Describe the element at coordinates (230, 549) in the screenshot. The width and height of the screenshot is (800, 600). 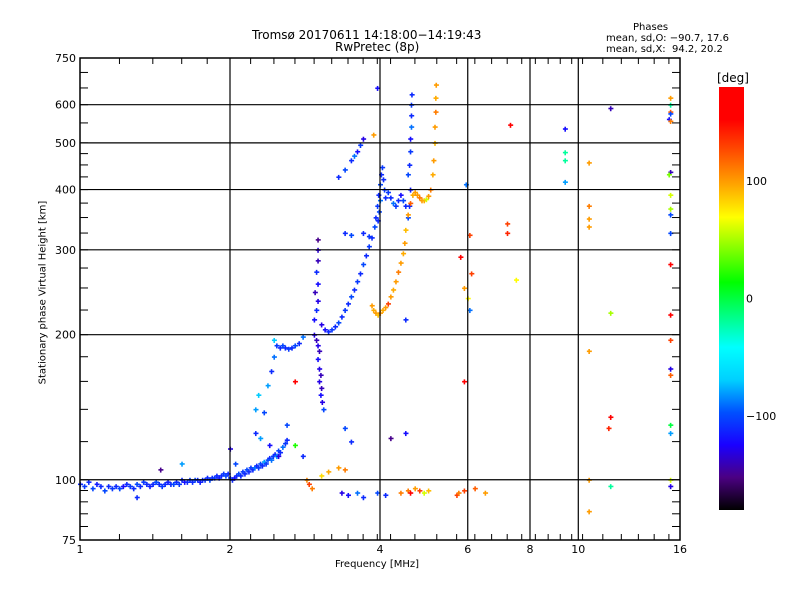
I see `x-tick-label: 2` at that location.